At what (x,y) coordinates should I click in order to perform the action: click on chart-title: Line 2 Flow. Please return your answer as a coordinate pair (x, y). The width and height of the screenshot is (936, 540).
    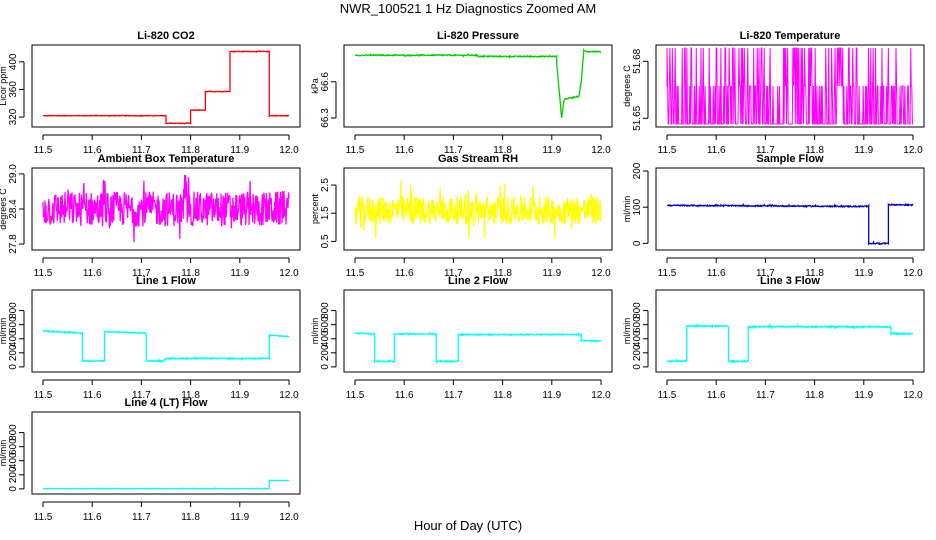
    Looking at the image, I should click on (478, 281).